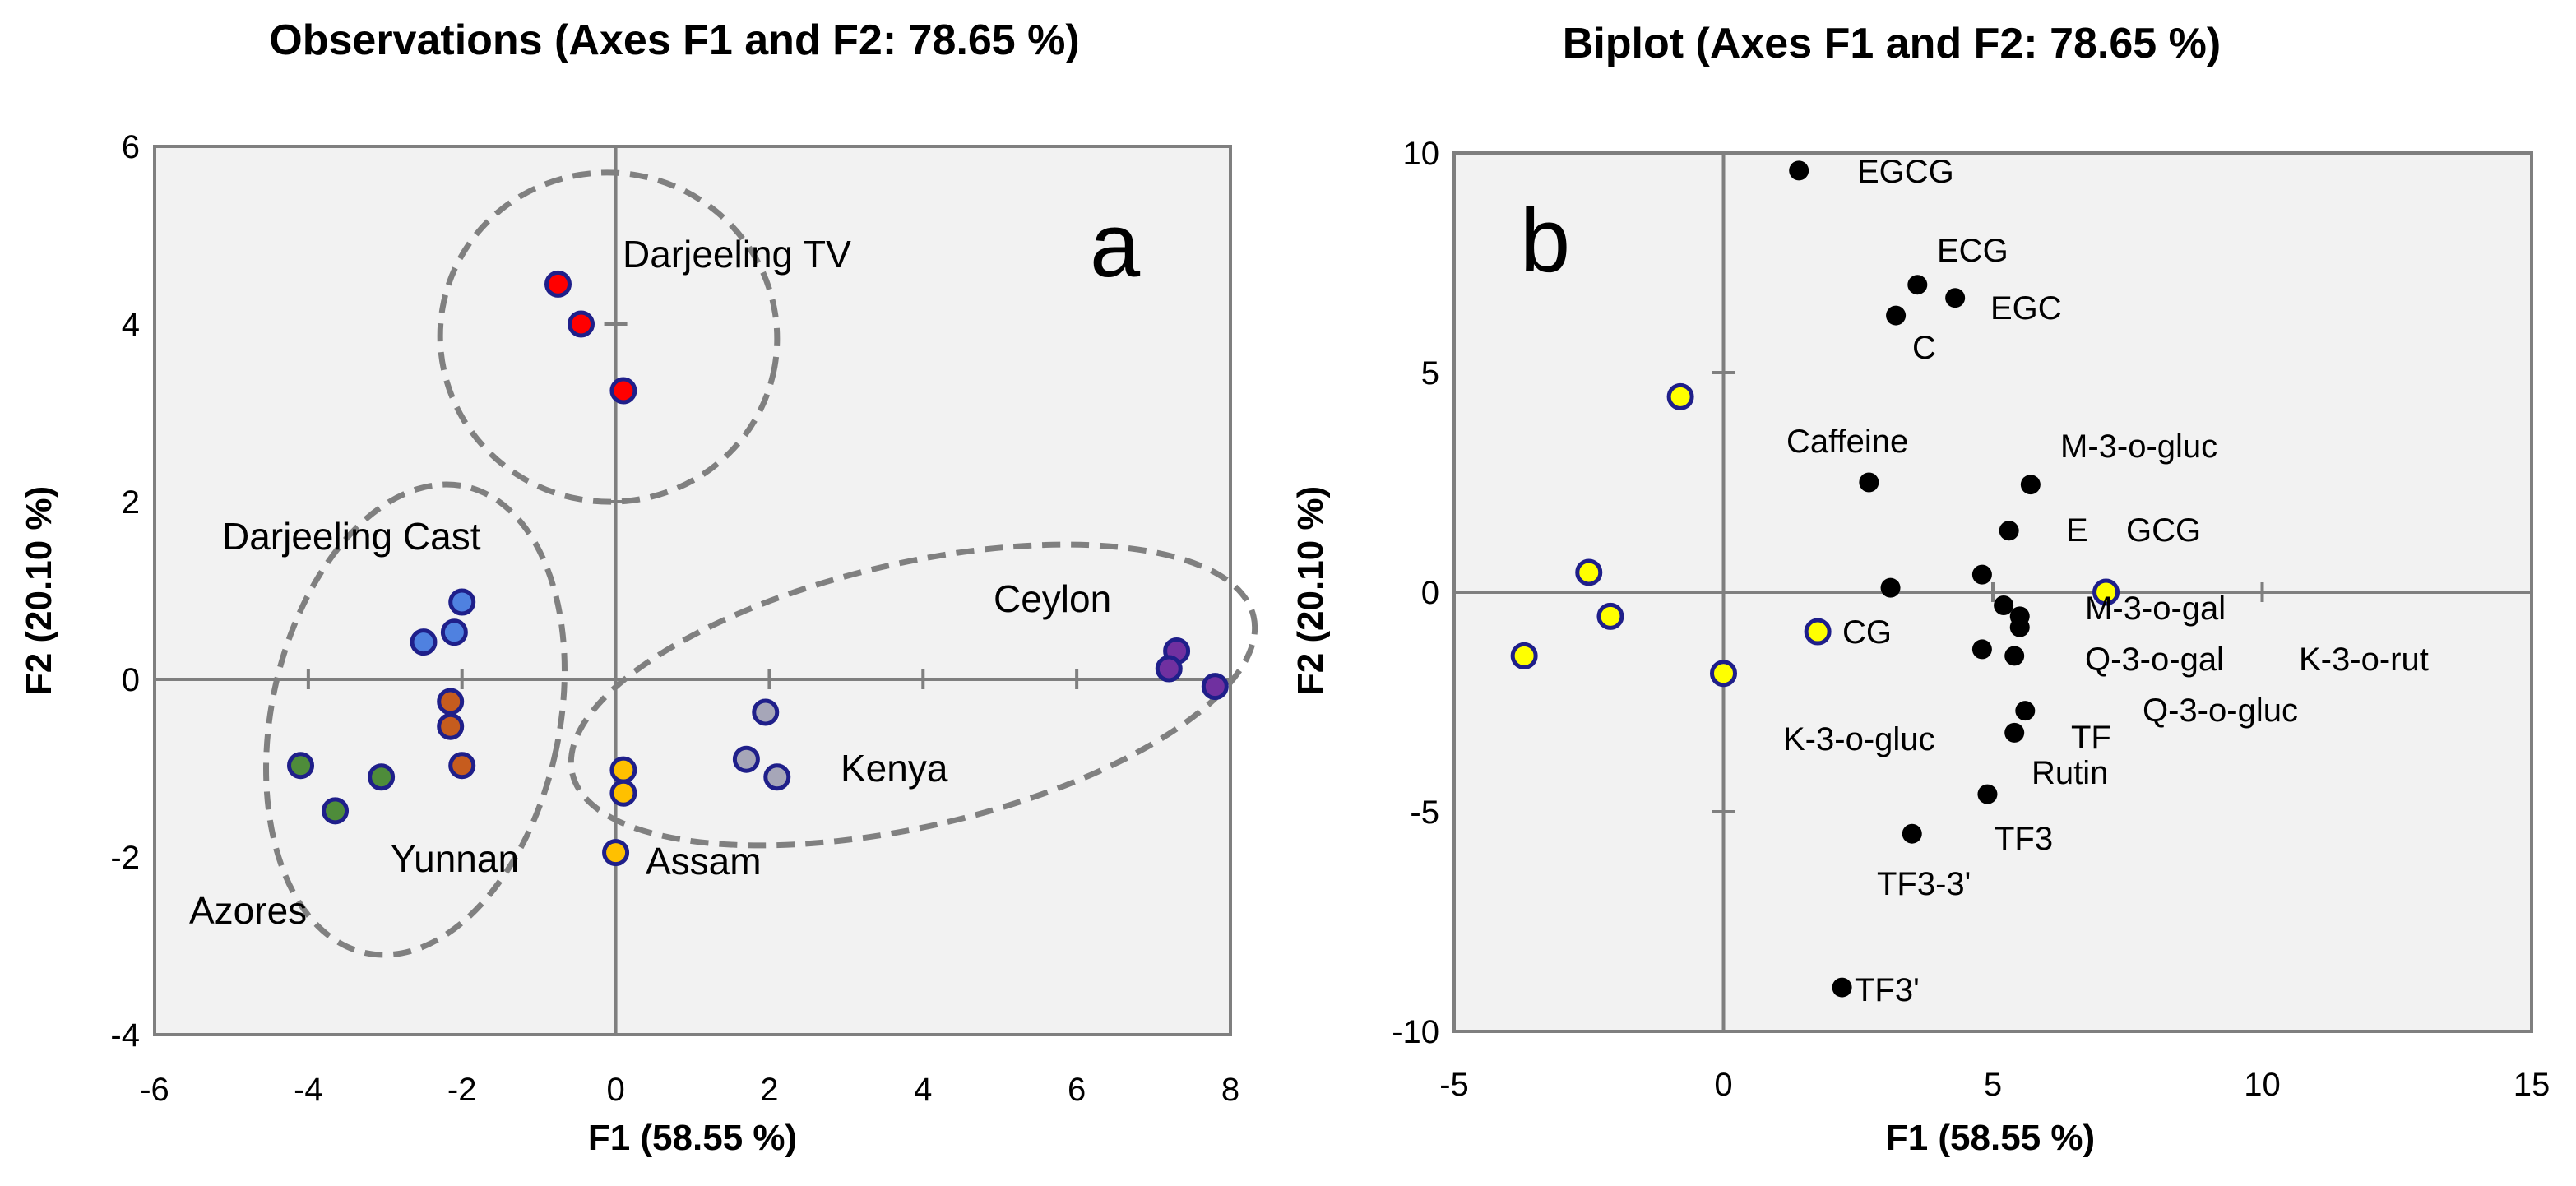 The image size is (2576, 1186). Describe the element at coordinates (1077, 1090) in the screenshot. I see `x-tick-label: 6` at that location.